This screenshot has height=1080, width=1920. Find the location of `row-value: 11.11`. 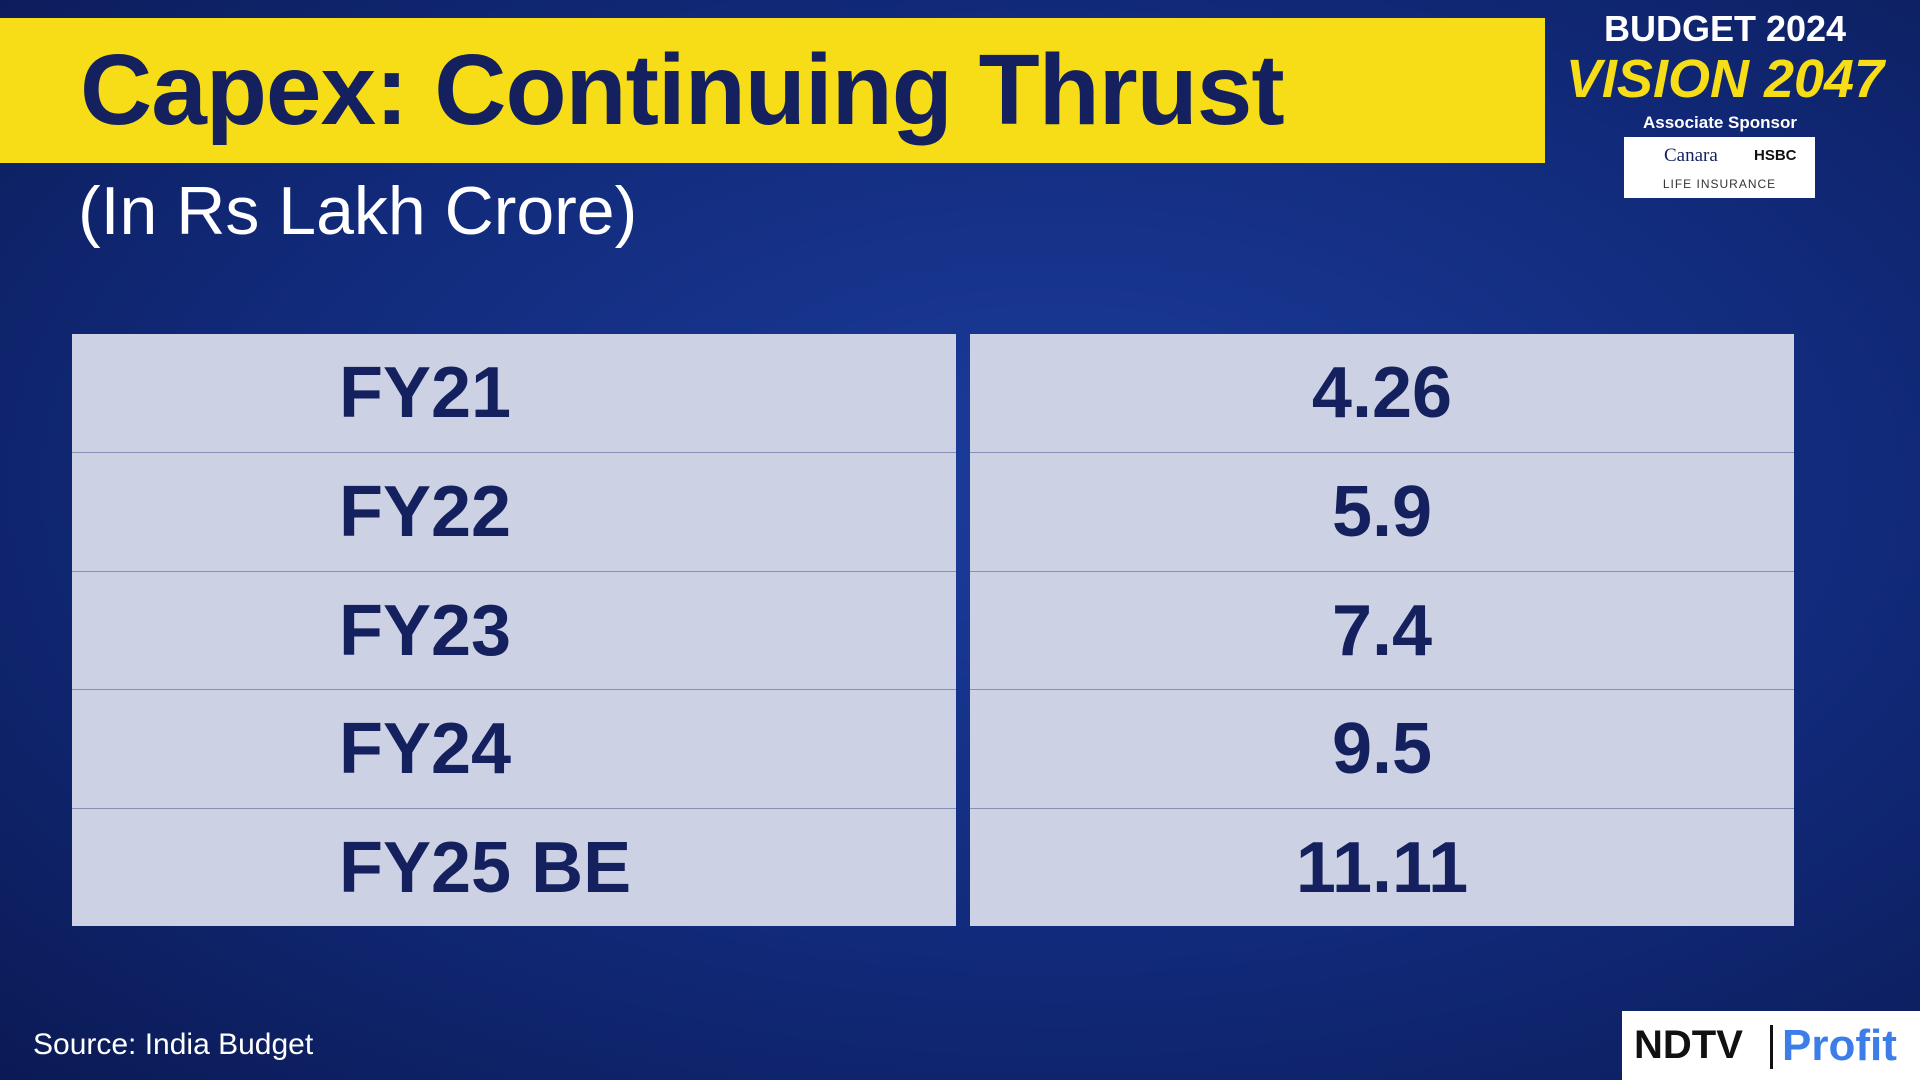

row-value: 11.11 is located at coordinates (1382, 866).